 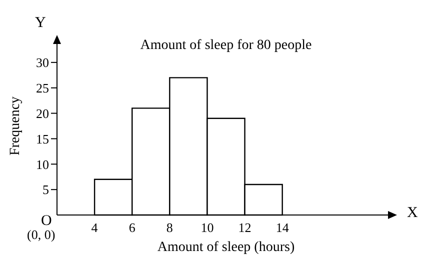 I want to click on y-tick-label: 30, so click(x=42, y=62).